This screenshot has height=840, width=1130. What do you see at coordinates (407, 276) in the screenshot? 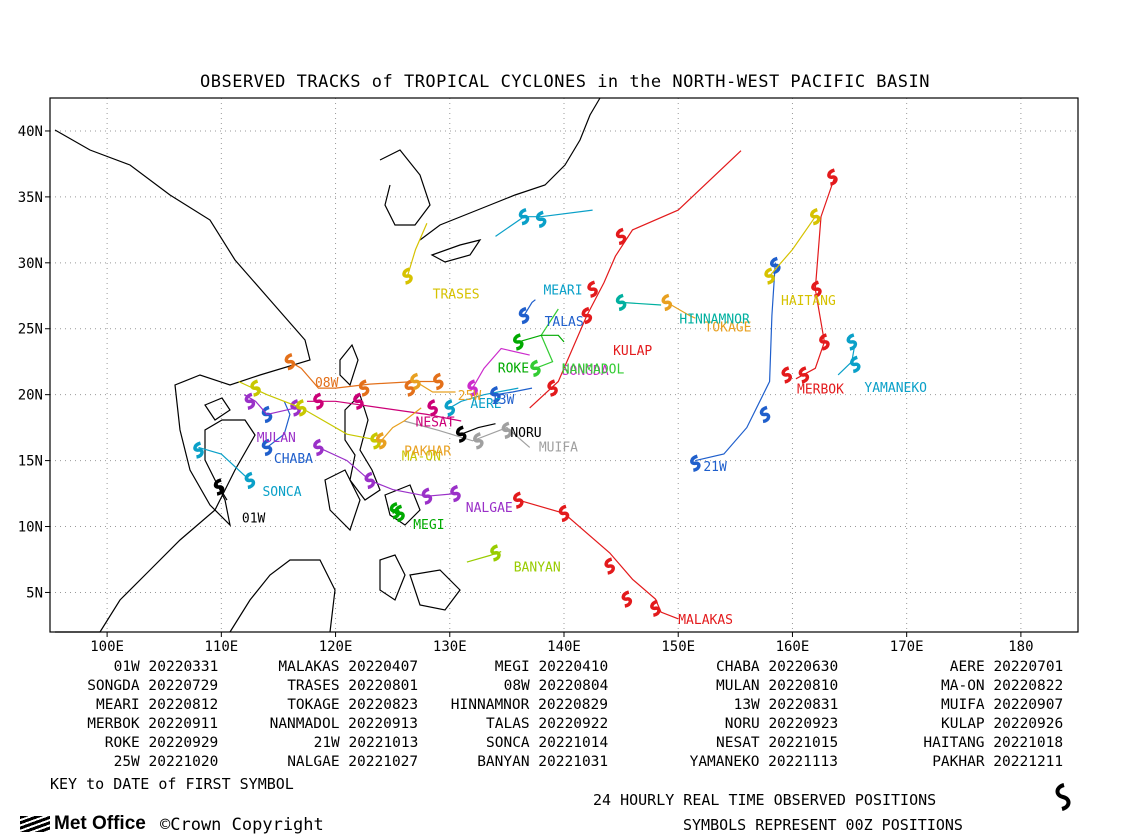
I see `cyclone-symbol-trases` at bounding box center [407, 276].